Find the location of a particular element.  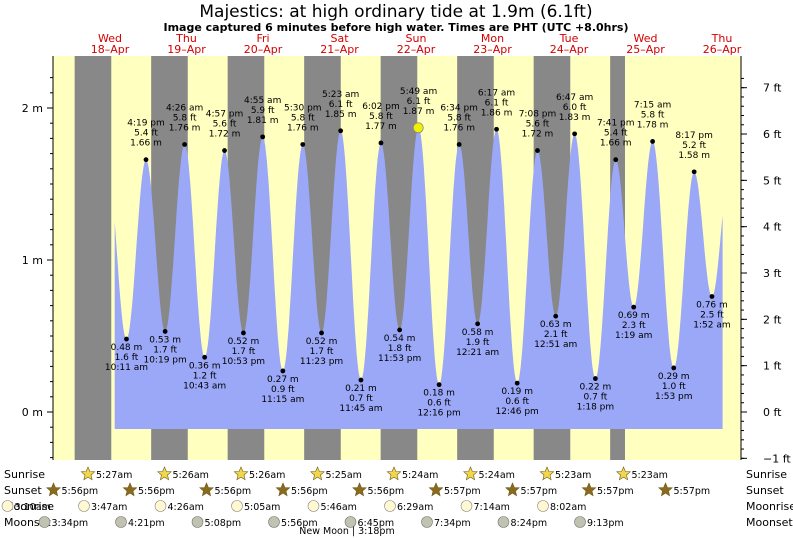

high-tide-label: 5:30 pm is located at coordinates (303, 108).